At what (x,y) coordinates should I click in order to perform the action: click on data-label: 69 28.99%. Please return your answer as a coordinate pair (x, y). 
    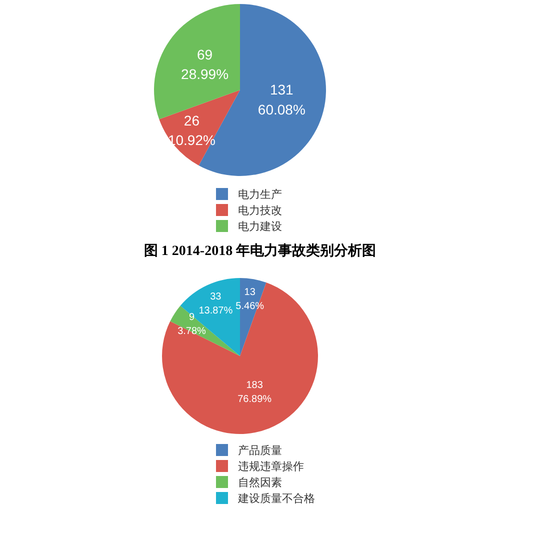
    Looking at the image, I should click on (205, 64).